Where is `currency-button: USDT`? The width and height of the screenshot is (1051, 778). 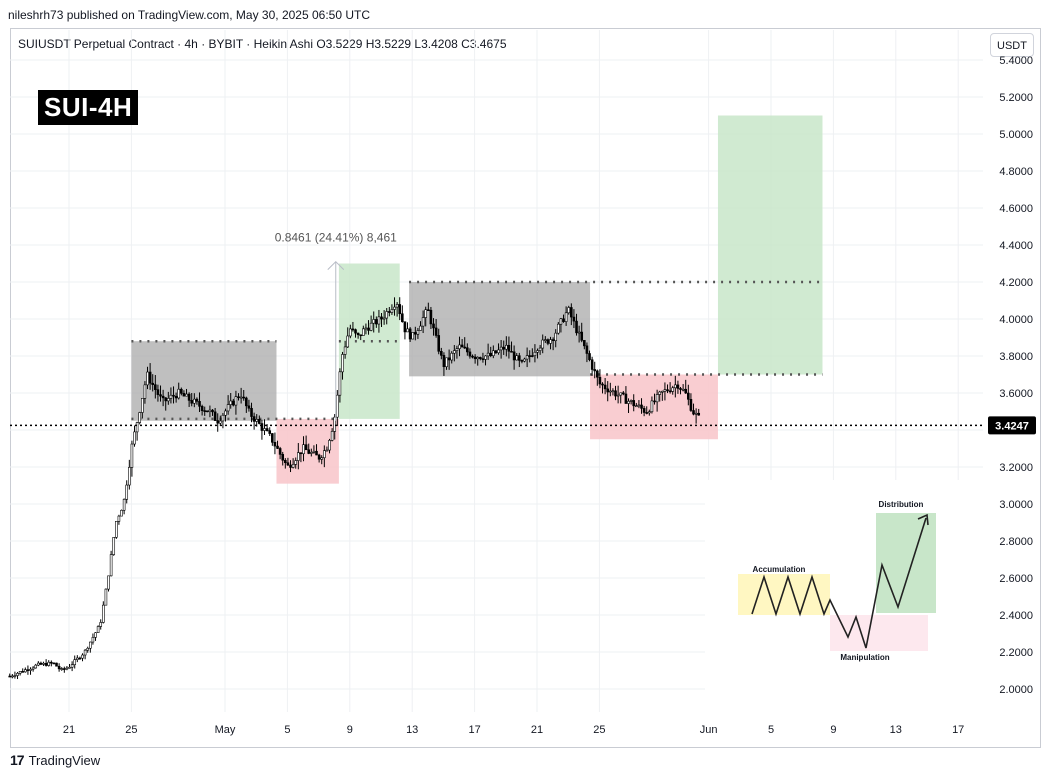
currency-button: USDT is located at coordinates (1012, 45).